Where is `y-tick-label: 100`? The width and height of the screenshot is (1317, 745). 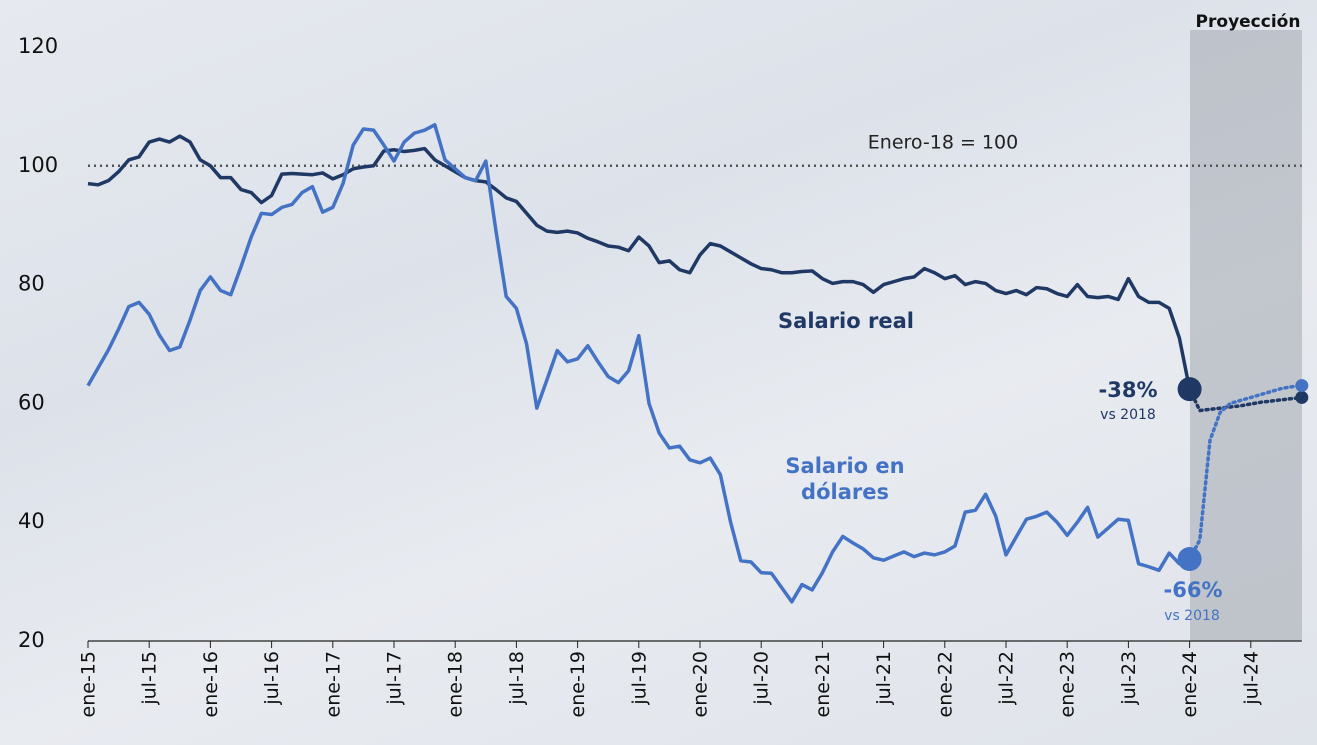 y-tick-label: 100 is located at coordinates (38, 165).